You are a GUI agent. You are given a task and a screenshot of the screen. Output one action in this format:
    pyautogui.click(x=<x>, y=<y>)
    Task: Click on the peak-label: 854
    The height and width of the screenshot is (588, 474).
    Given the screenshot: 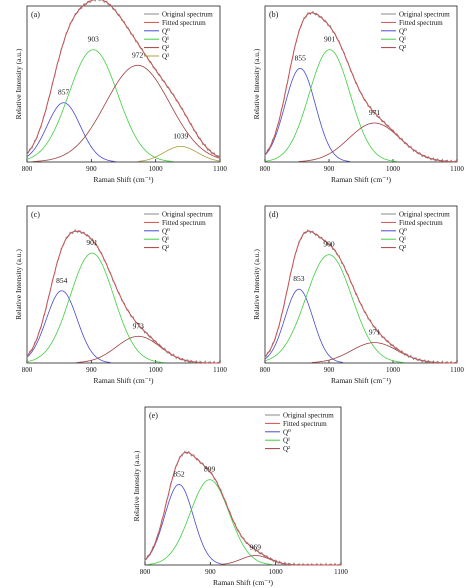 What is the action you would take?
    pyautogui.click(x=62, y=280)
    